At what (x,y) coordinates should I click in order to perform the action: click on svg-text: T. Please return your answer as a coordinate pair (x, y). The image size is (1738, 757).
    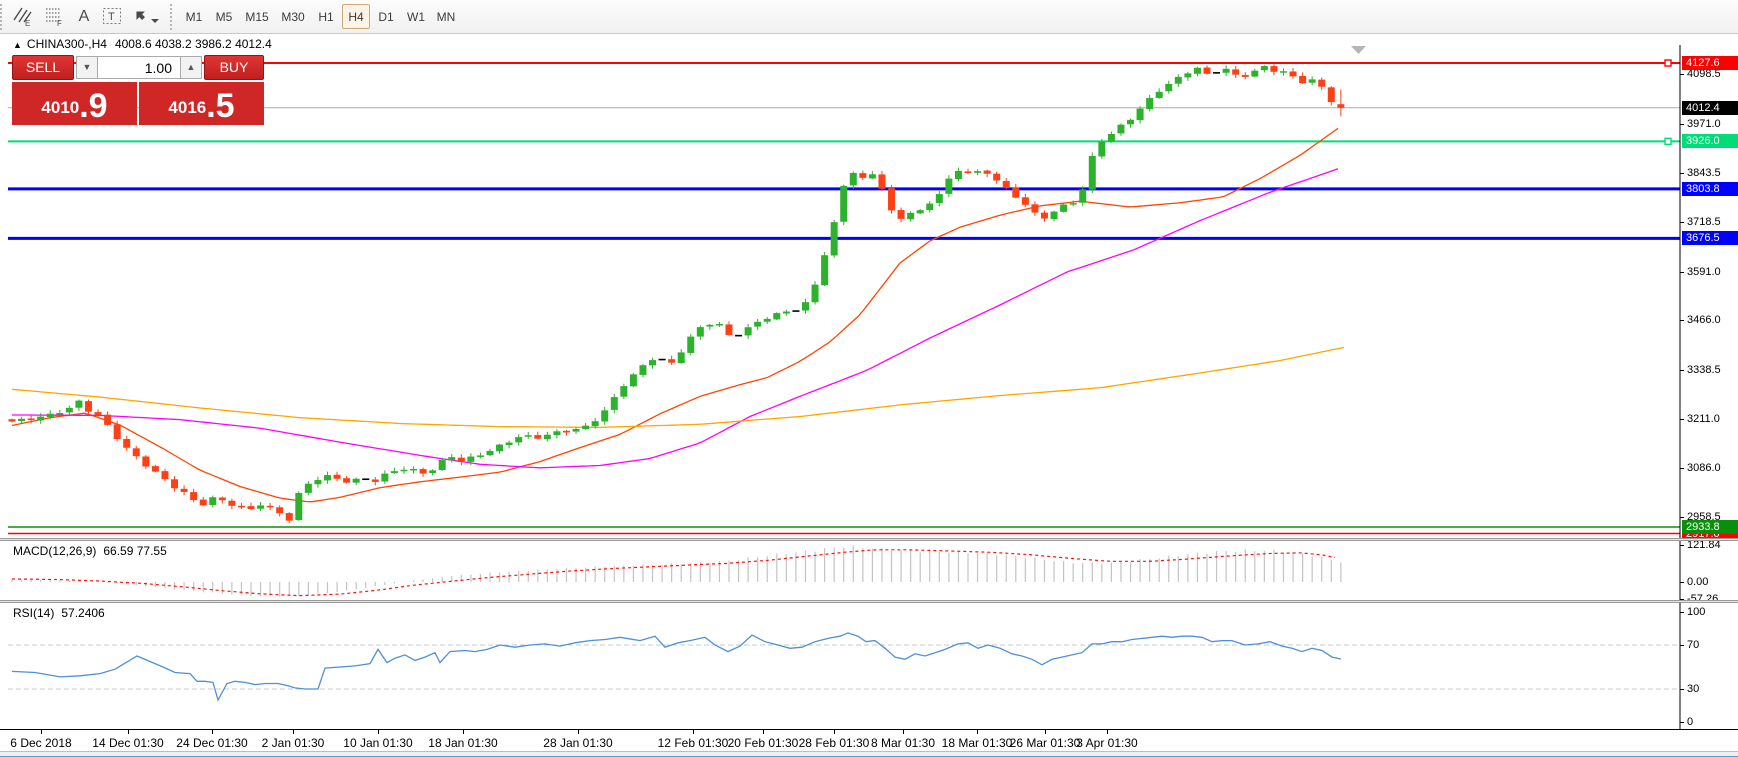
    Looking at the image, I should click on (111, 17).